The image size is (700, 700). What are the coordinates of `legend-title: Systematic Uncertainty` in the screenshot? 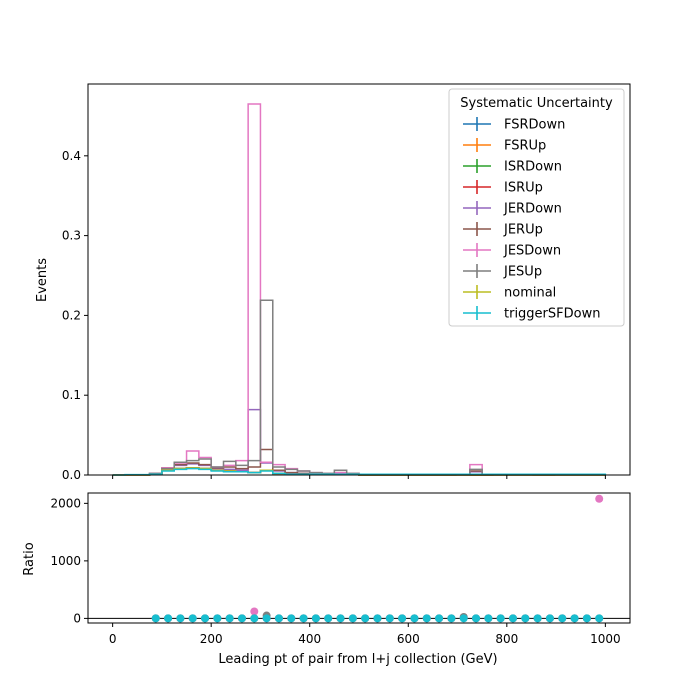 It's located at (536, 103).